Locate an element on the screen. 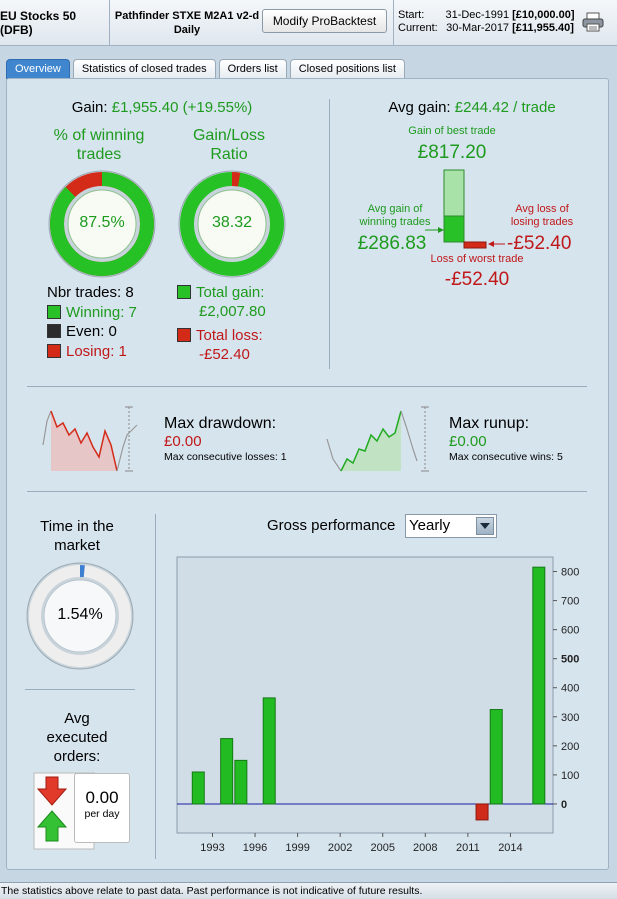 This screenshot has width=617, height=899. loss-arc is located at coordinates (232, 224).